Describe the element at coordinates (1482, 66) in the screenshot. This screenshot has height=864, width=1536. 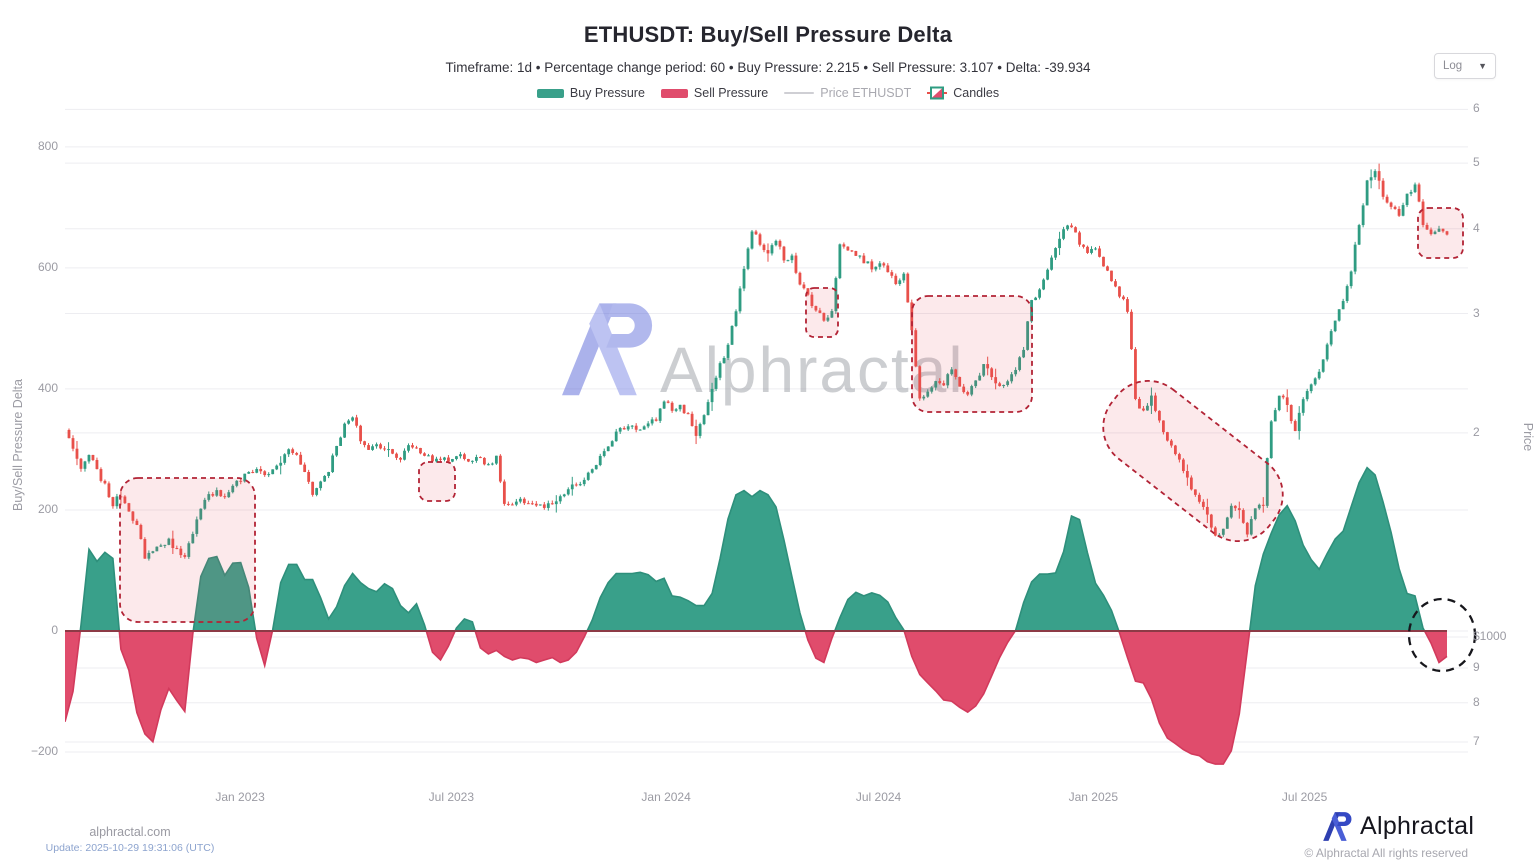
I see `chevron-down-icon: ▼` at that location.